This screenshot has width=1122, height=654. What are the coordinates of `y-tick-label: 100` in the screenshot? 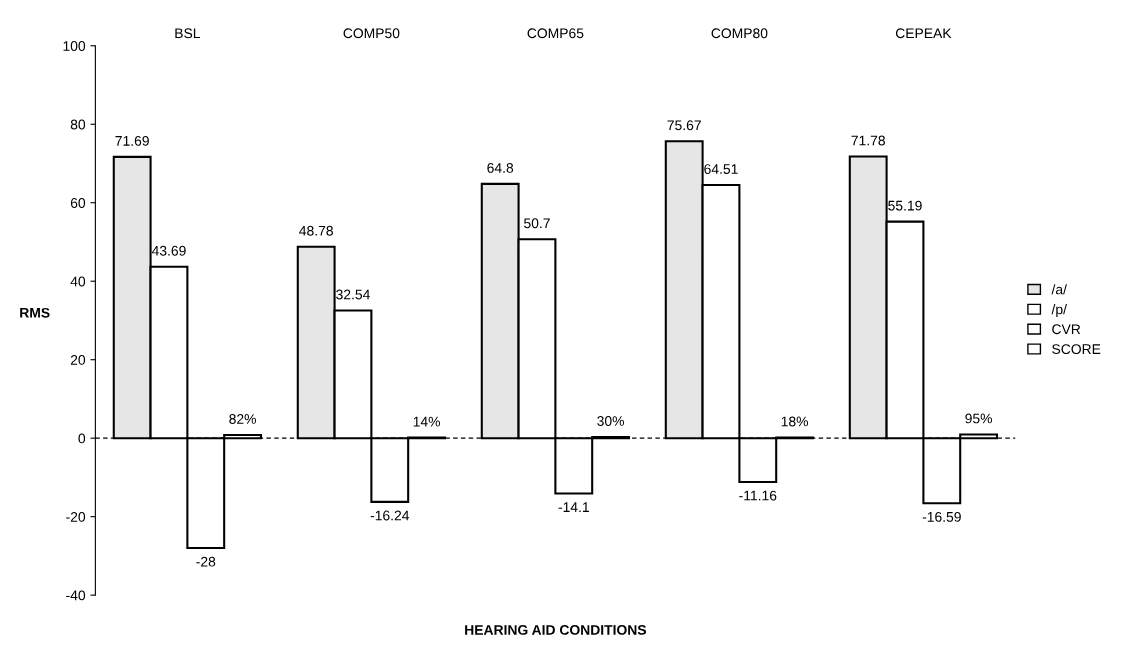 It's located at (74, 46).